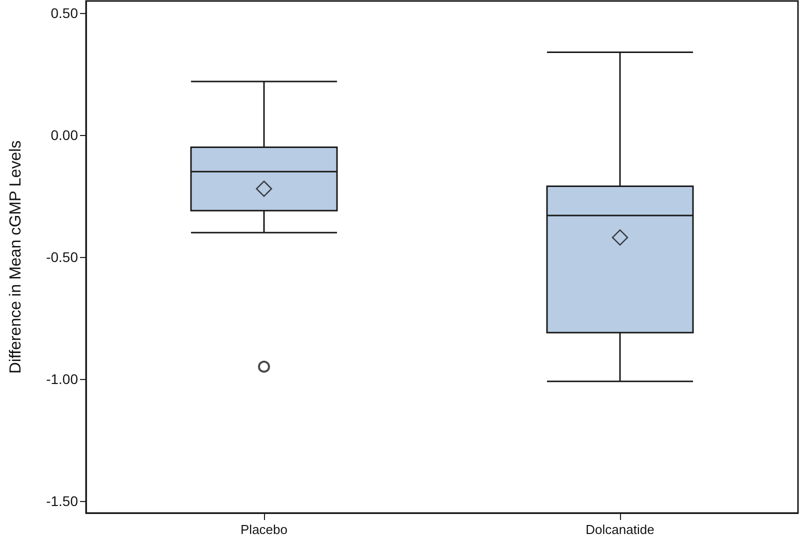  Describe the element at coordinates (620, 529) in the screenshot. I see `x-tick-label: Dolcanatide` at that location.